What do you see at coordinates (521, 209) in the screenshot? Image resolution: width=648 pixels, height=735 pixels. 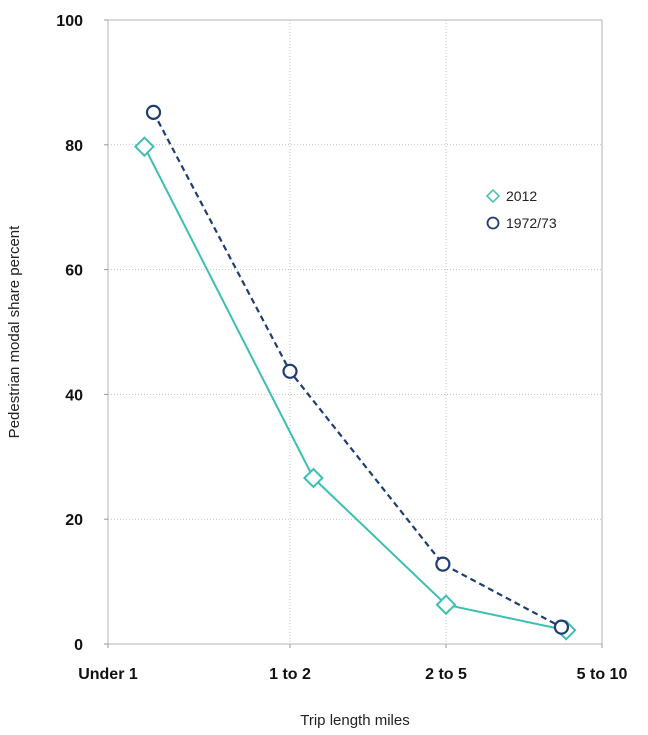 I see `legend: 2012 1972/73` at bounding box center [521, 209].